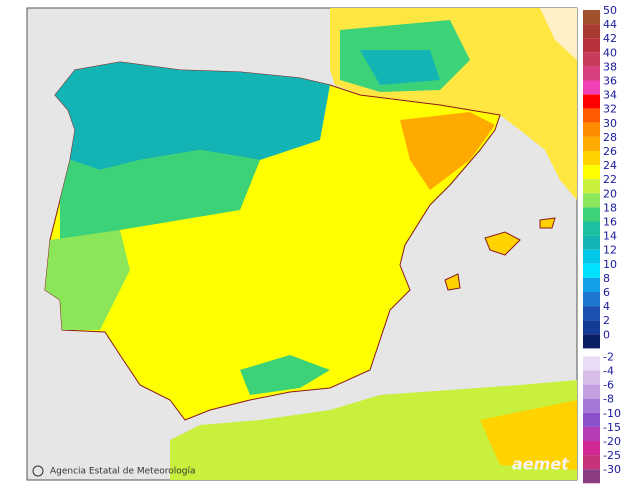  I want to click on legend-label: 32, so click(610, 109).